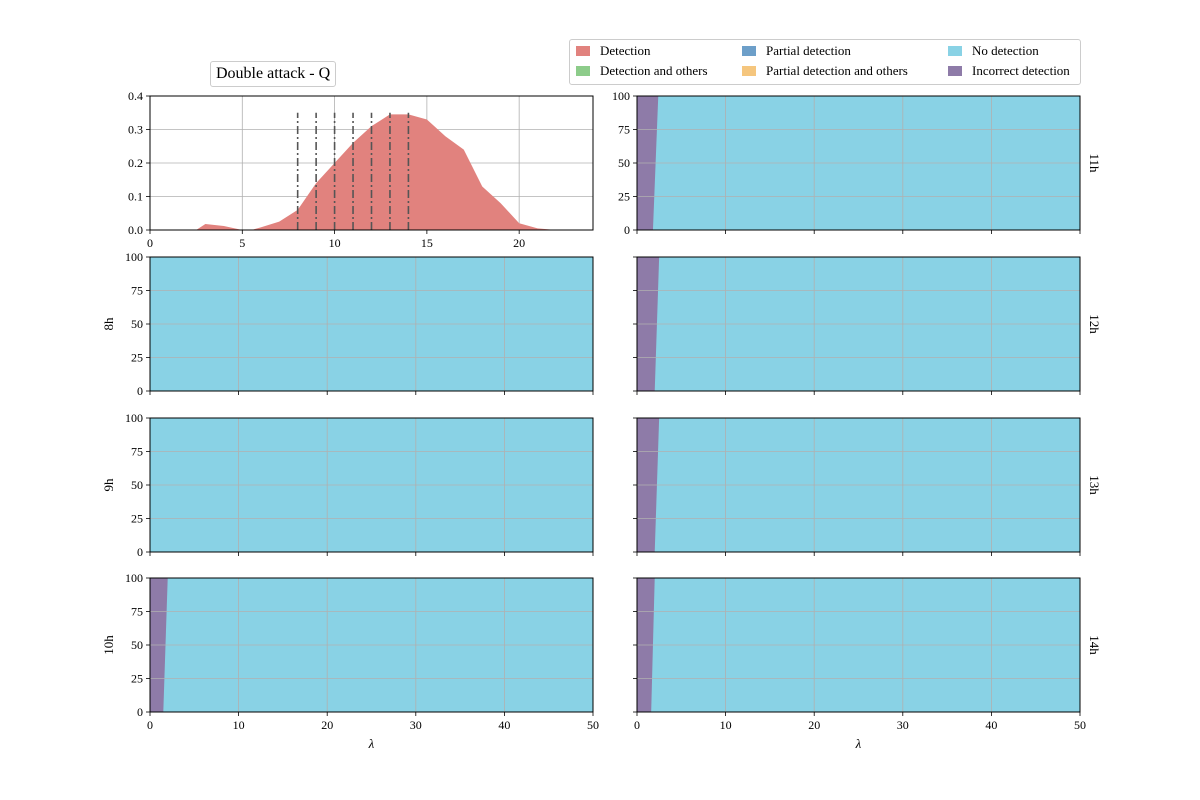 This screenshot has height=800, width=1200. What do you see at coordinates (519, 243) in the screenshot?
I see `dist-xtick-label: 20` at bounding box center [519, 243].